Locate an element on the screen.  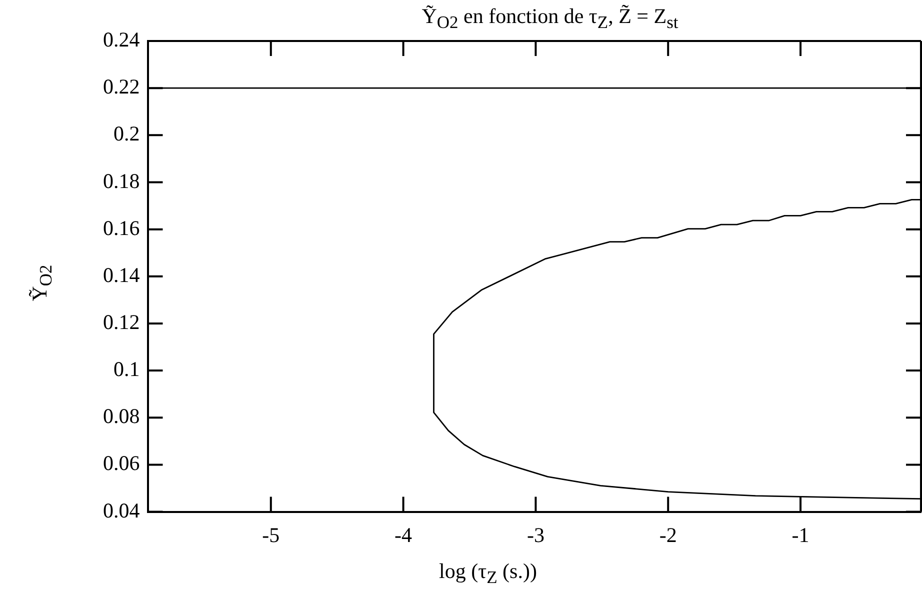
x-tick-label: -3 is located at coordinates (535, 534).